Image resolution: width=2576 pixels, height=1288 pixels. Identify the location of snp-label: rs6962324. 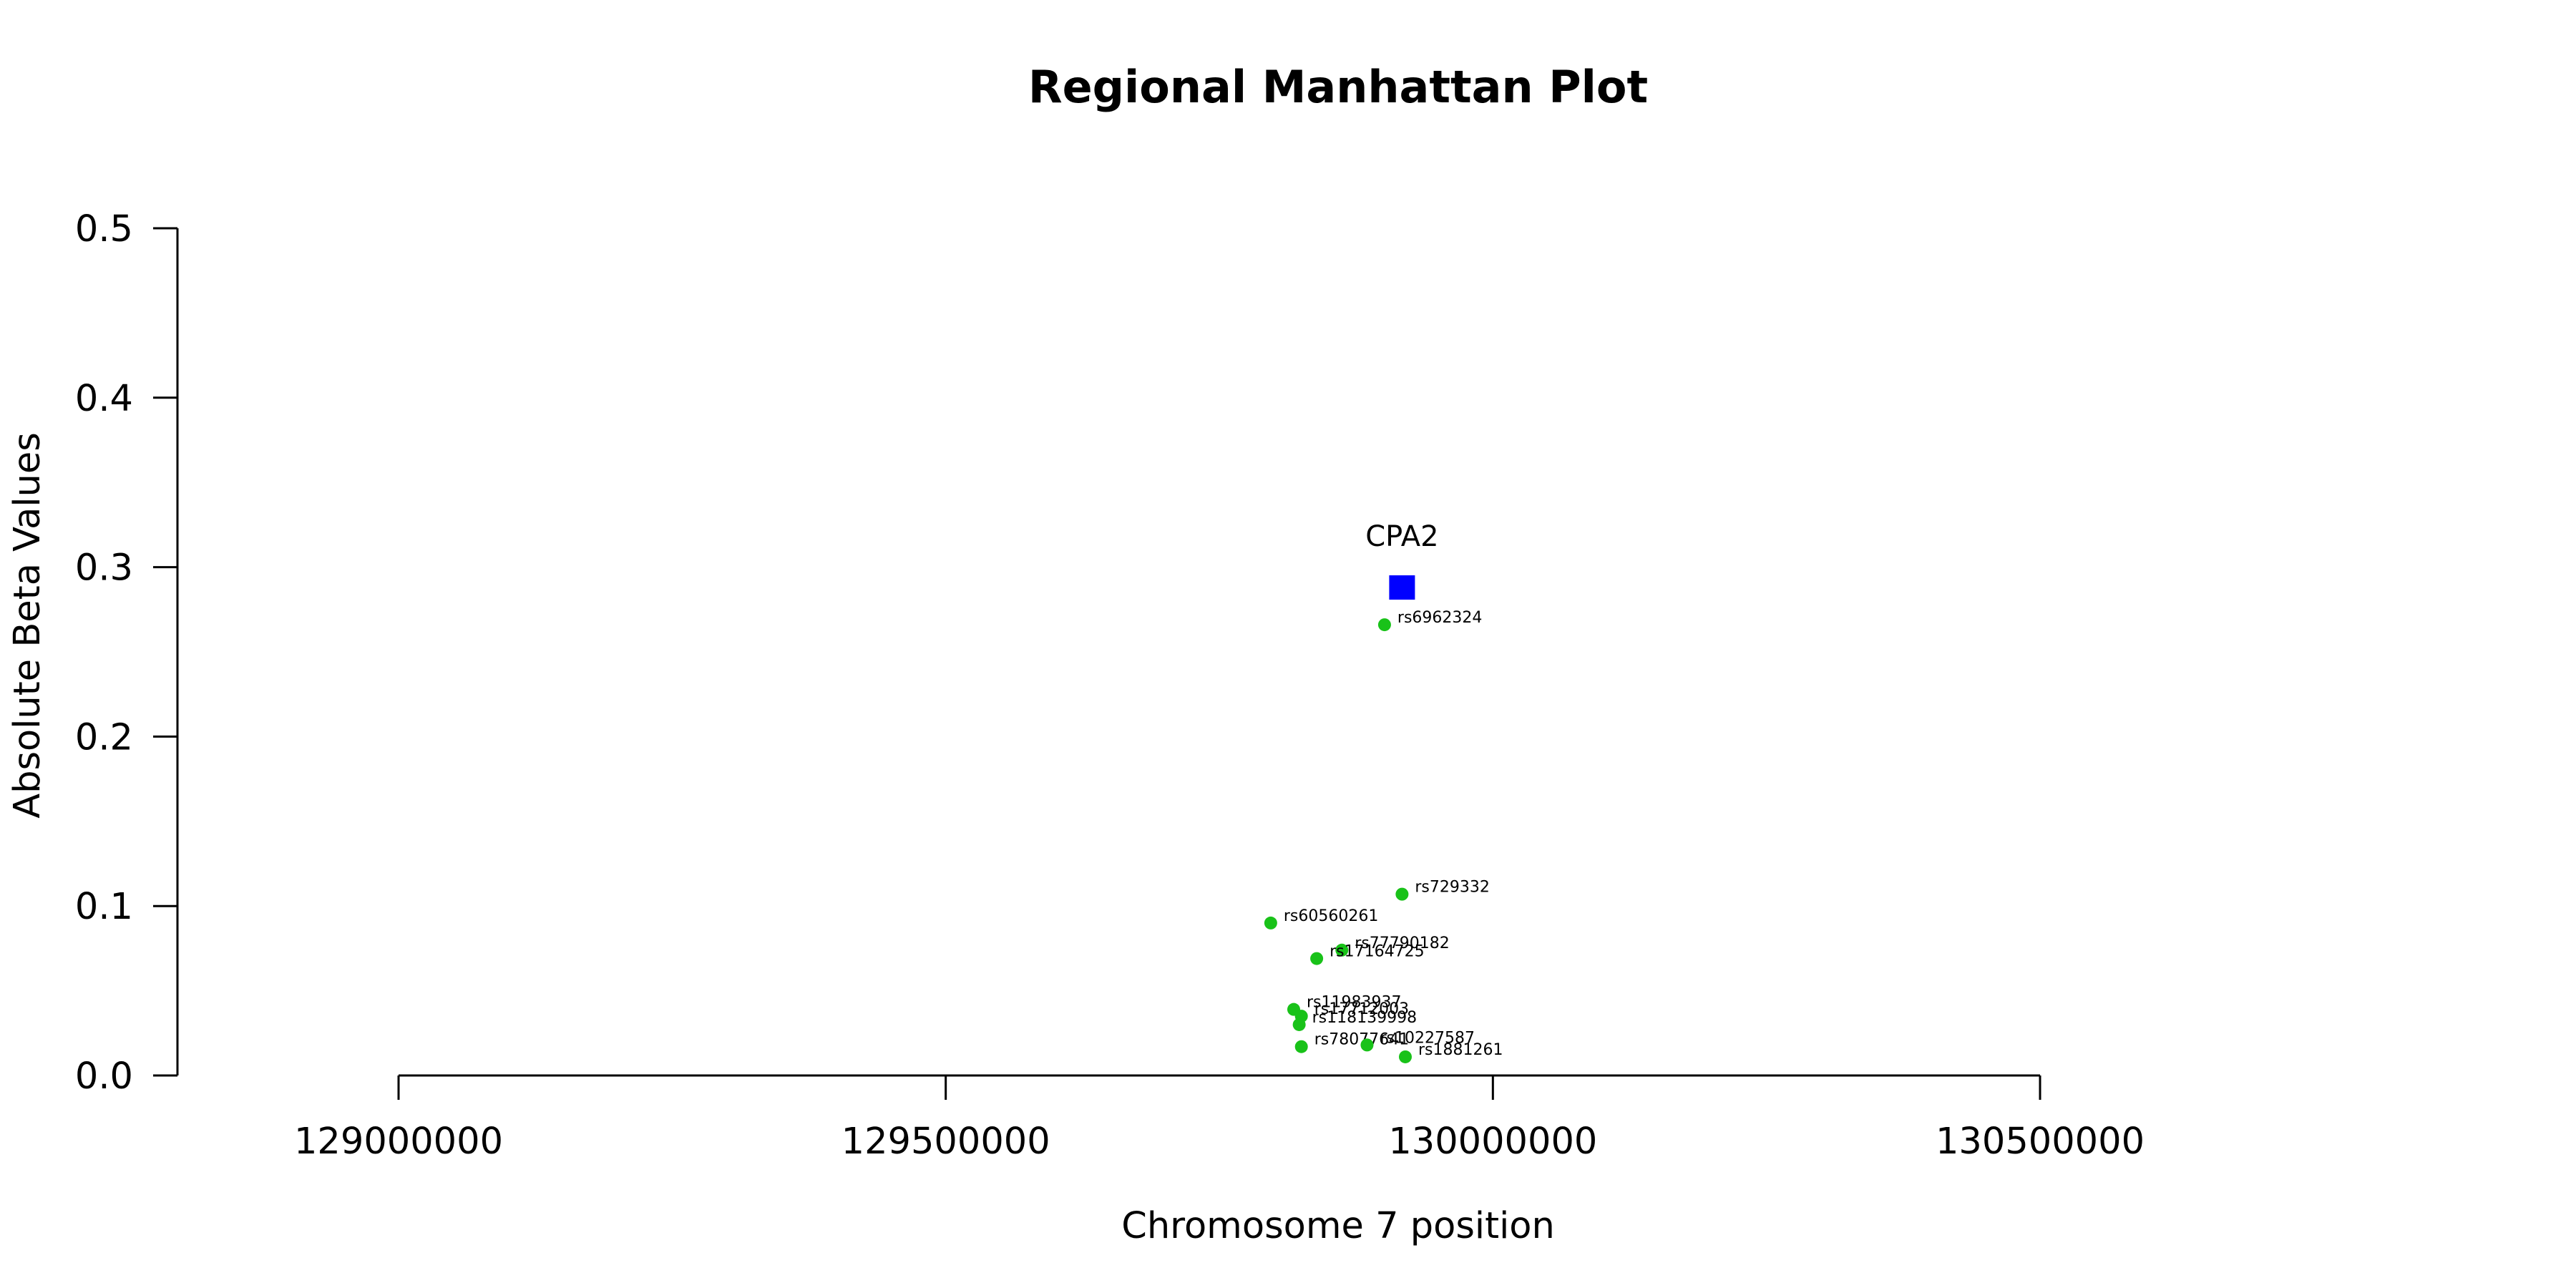
(1439, 618).